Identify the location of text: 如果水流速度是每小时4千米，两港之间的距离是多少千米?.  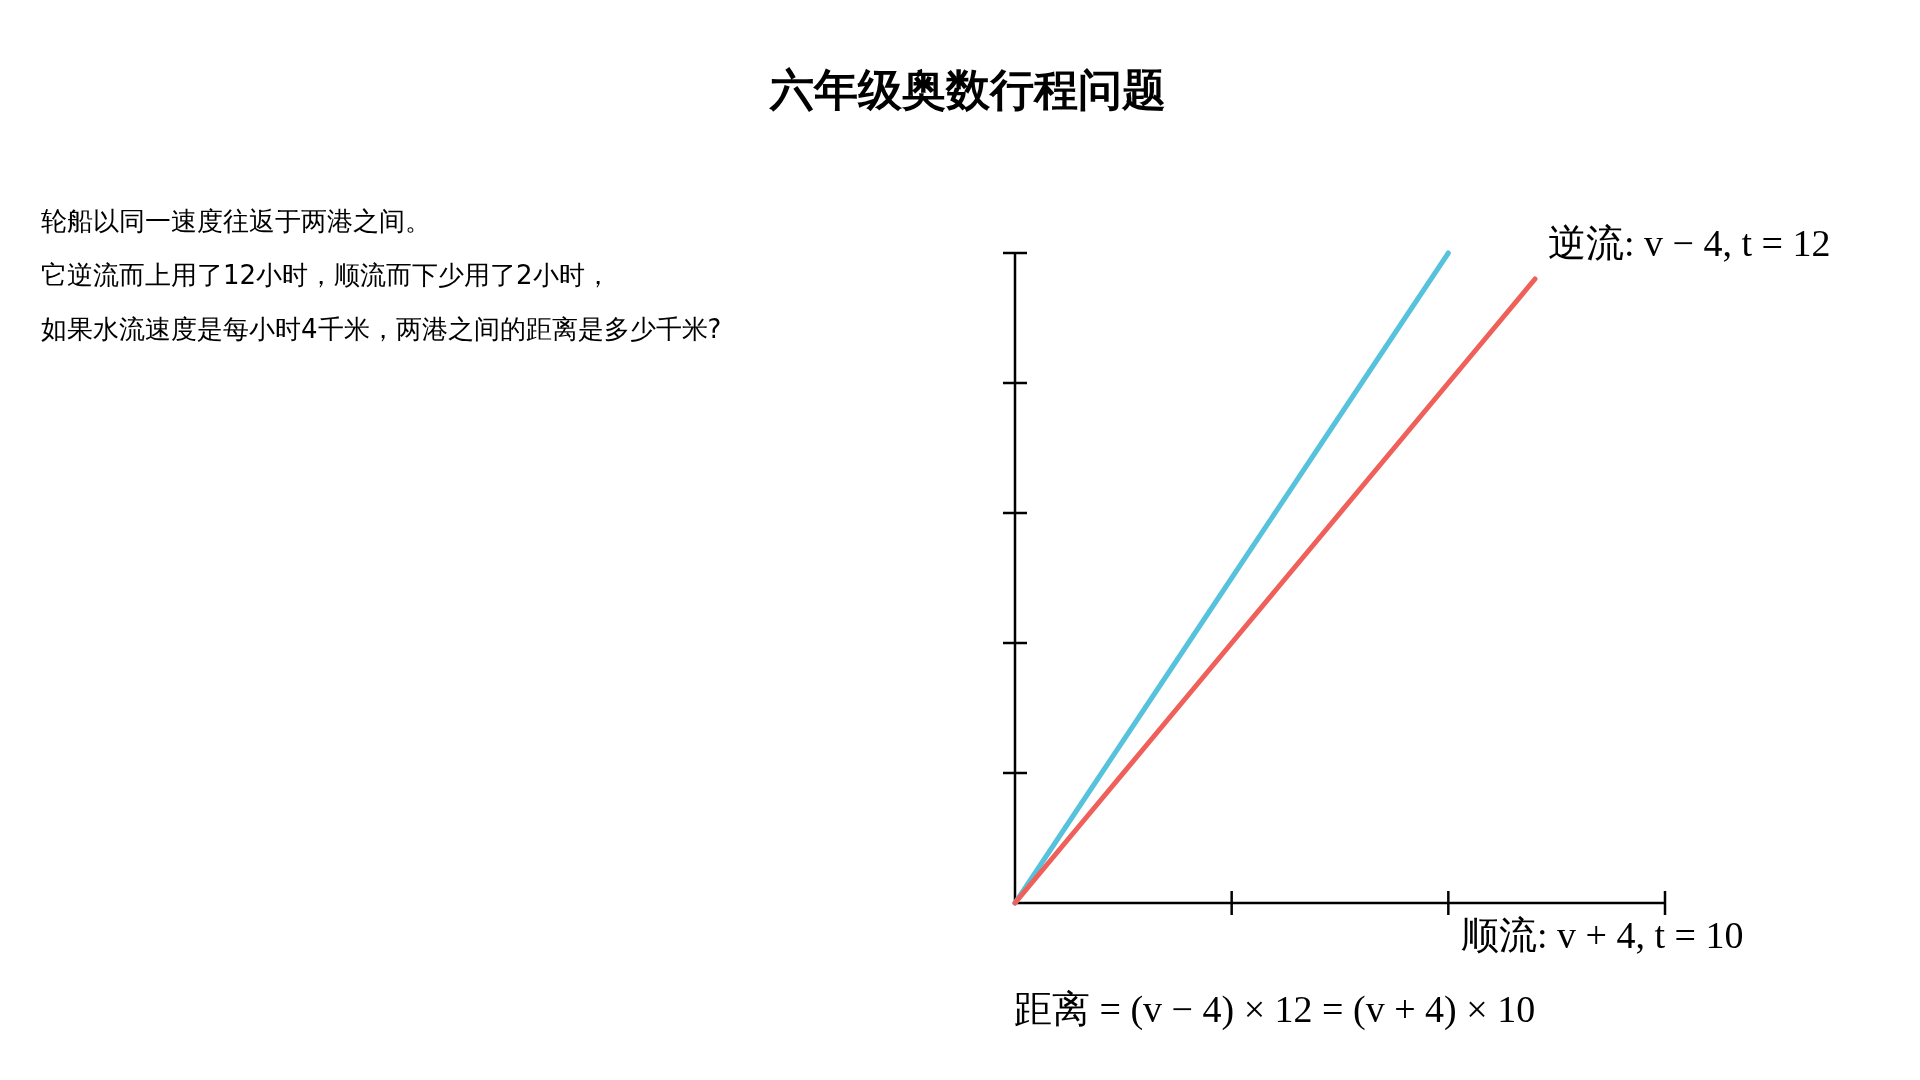
(381, 329).